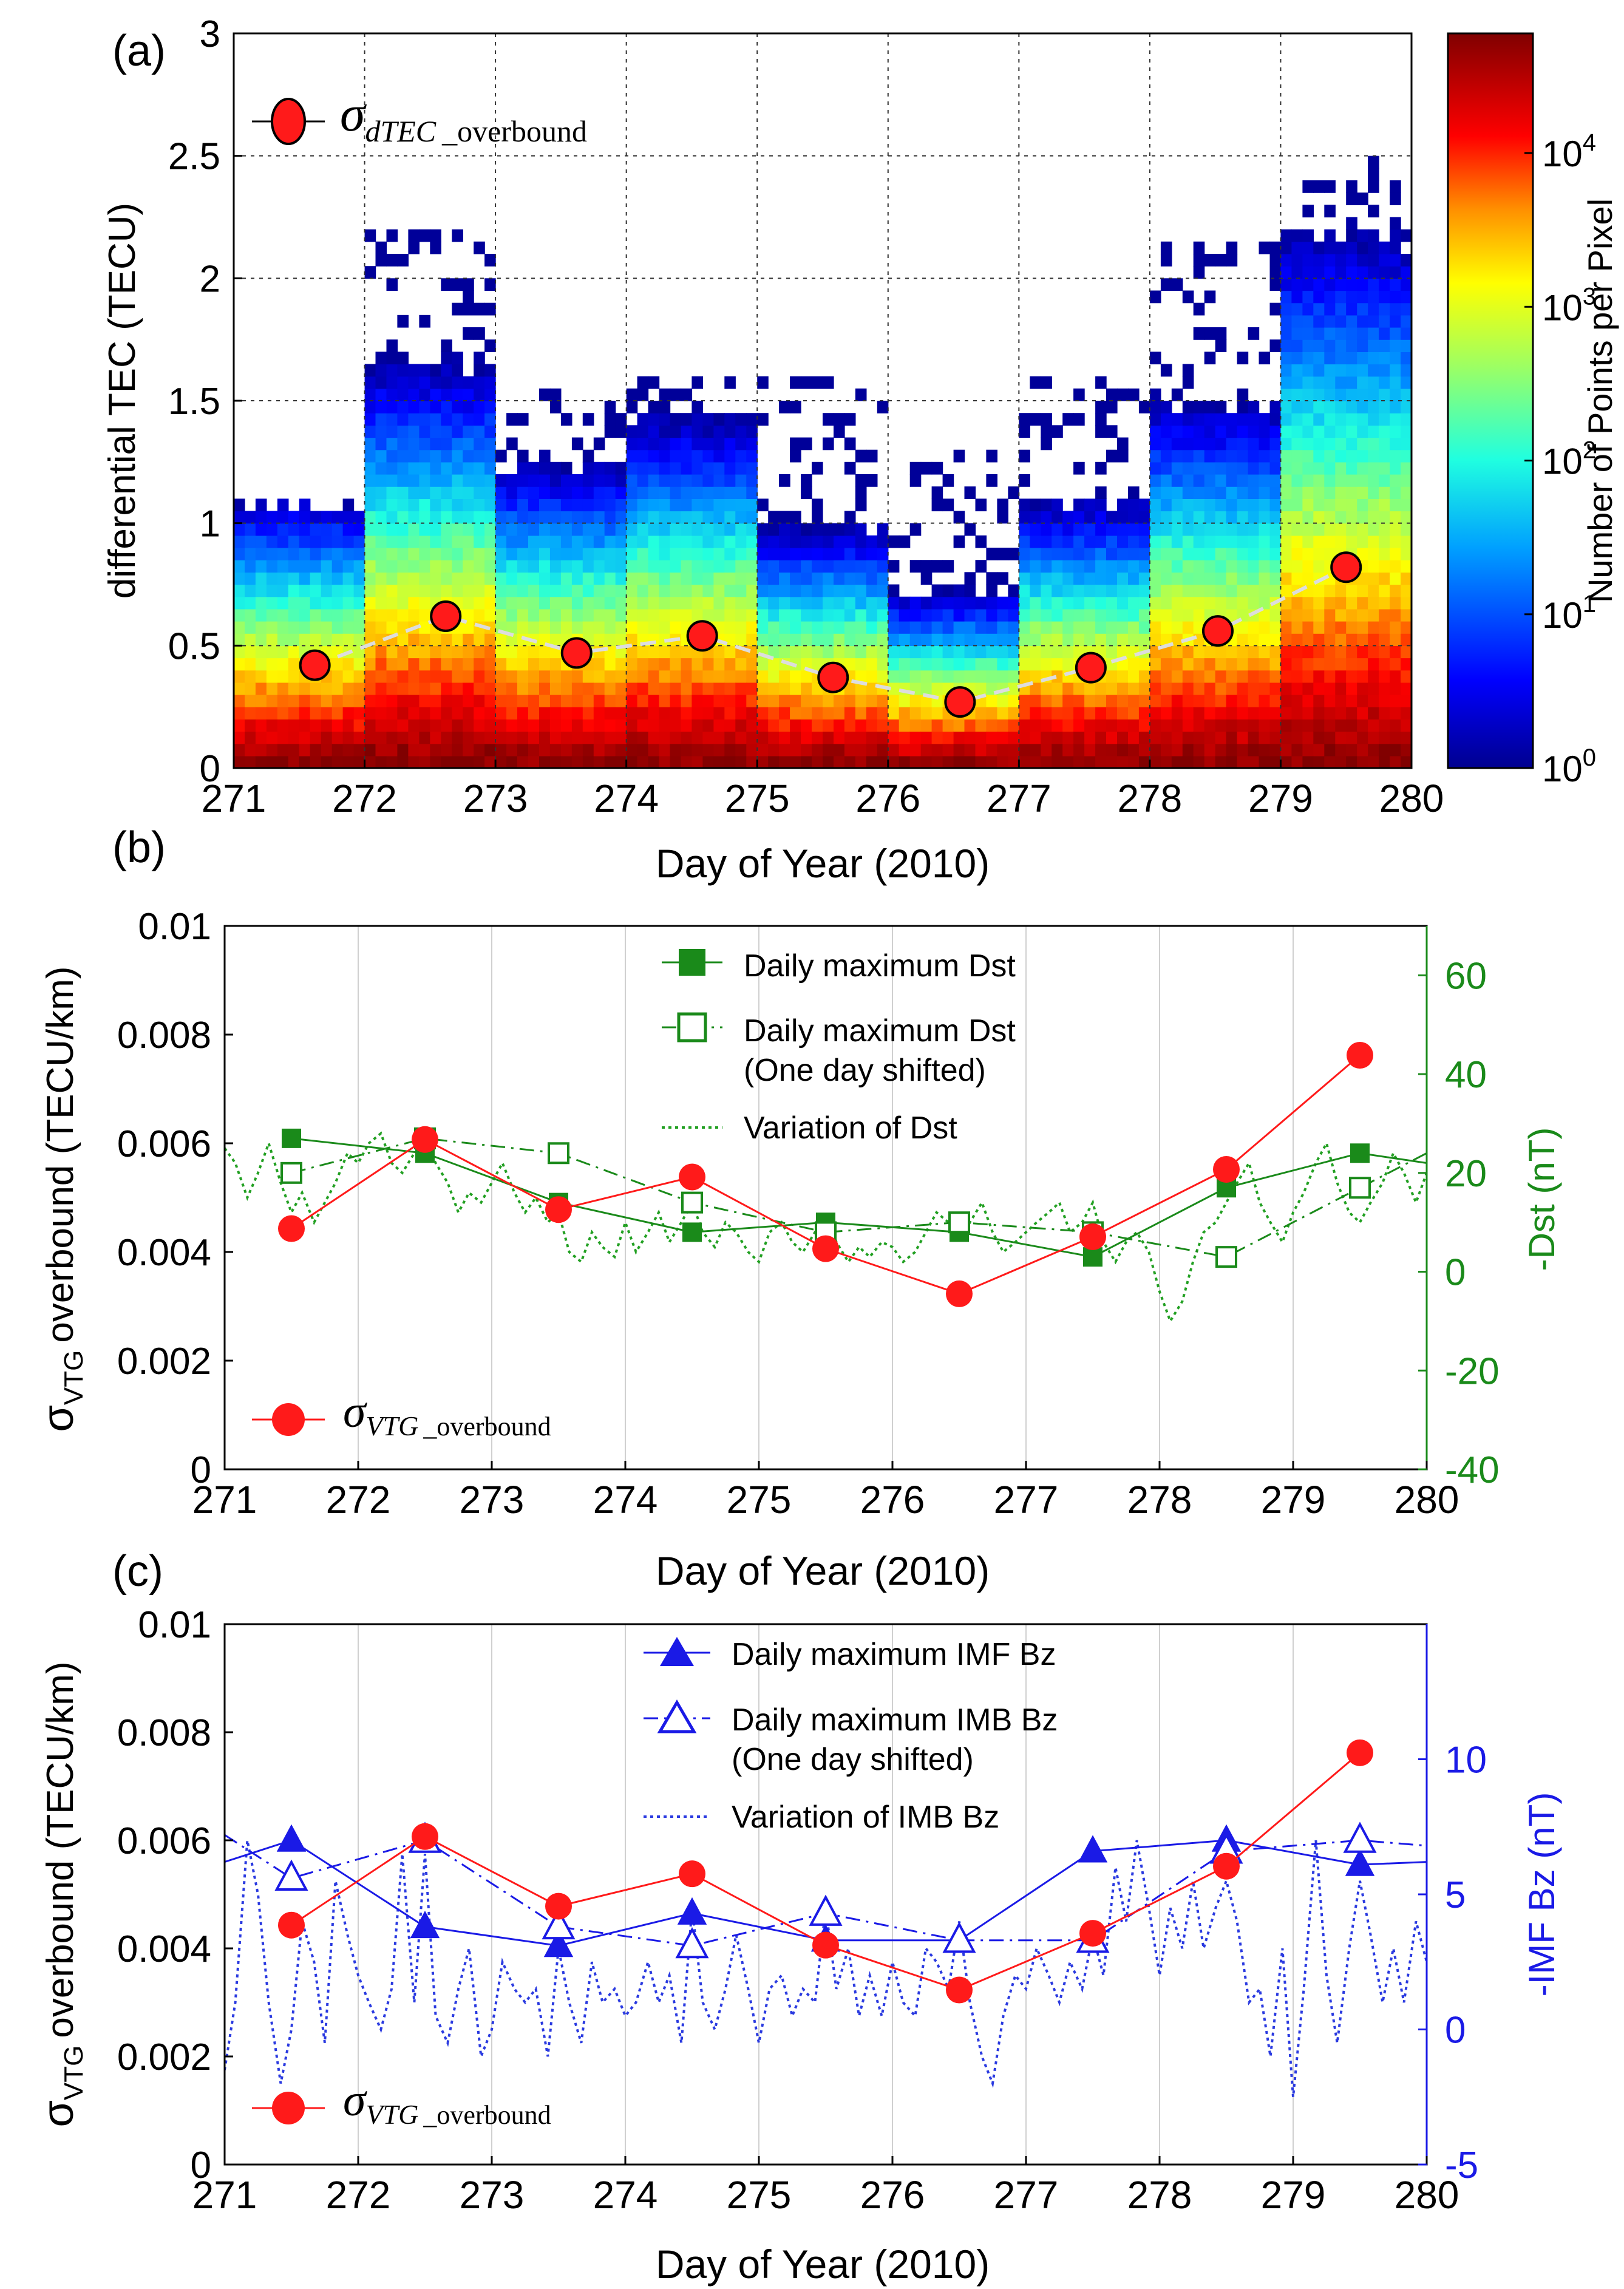 The height and width of the screenshot is (2289, 1624). Describe the element at coordinates (1159, 2195) in the screenshot. I see `x-tick-label: 278` at that location.